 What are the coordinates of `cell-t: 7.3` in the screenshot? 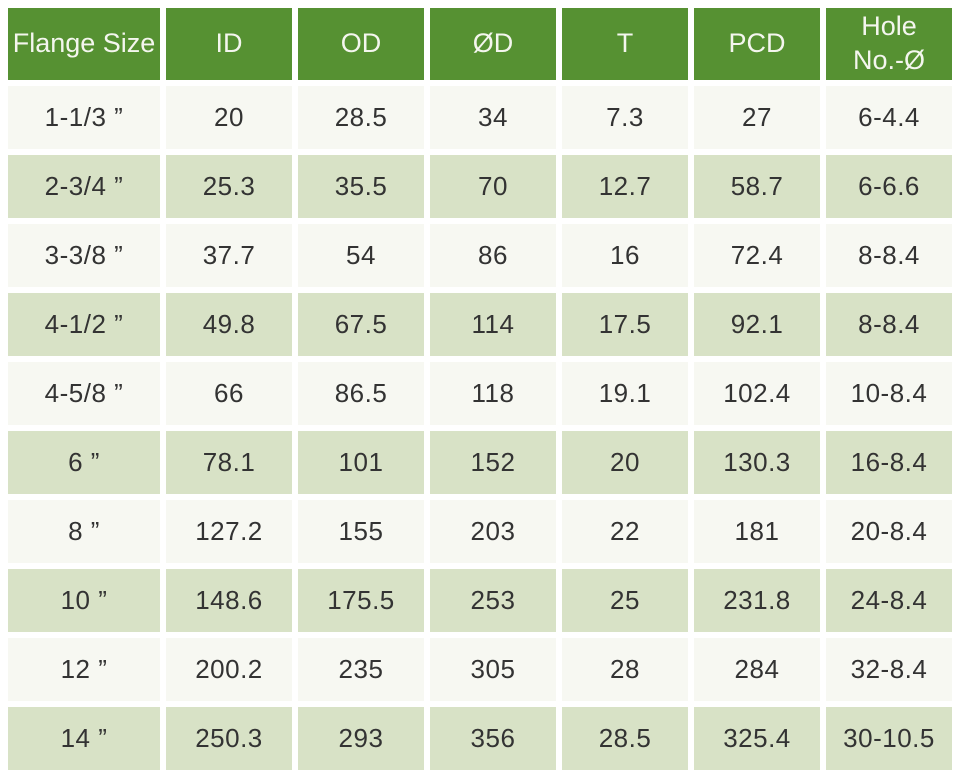 It's located at (625, 117).